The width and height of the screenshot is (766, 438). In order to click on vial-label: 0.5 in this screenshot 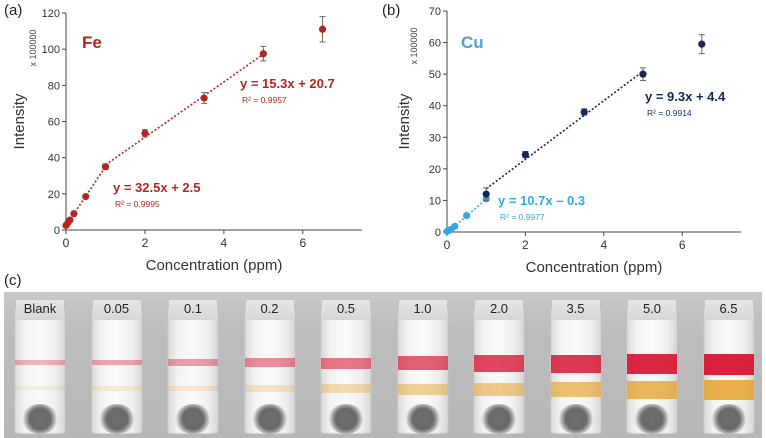, I will do `click(346, 308)`.